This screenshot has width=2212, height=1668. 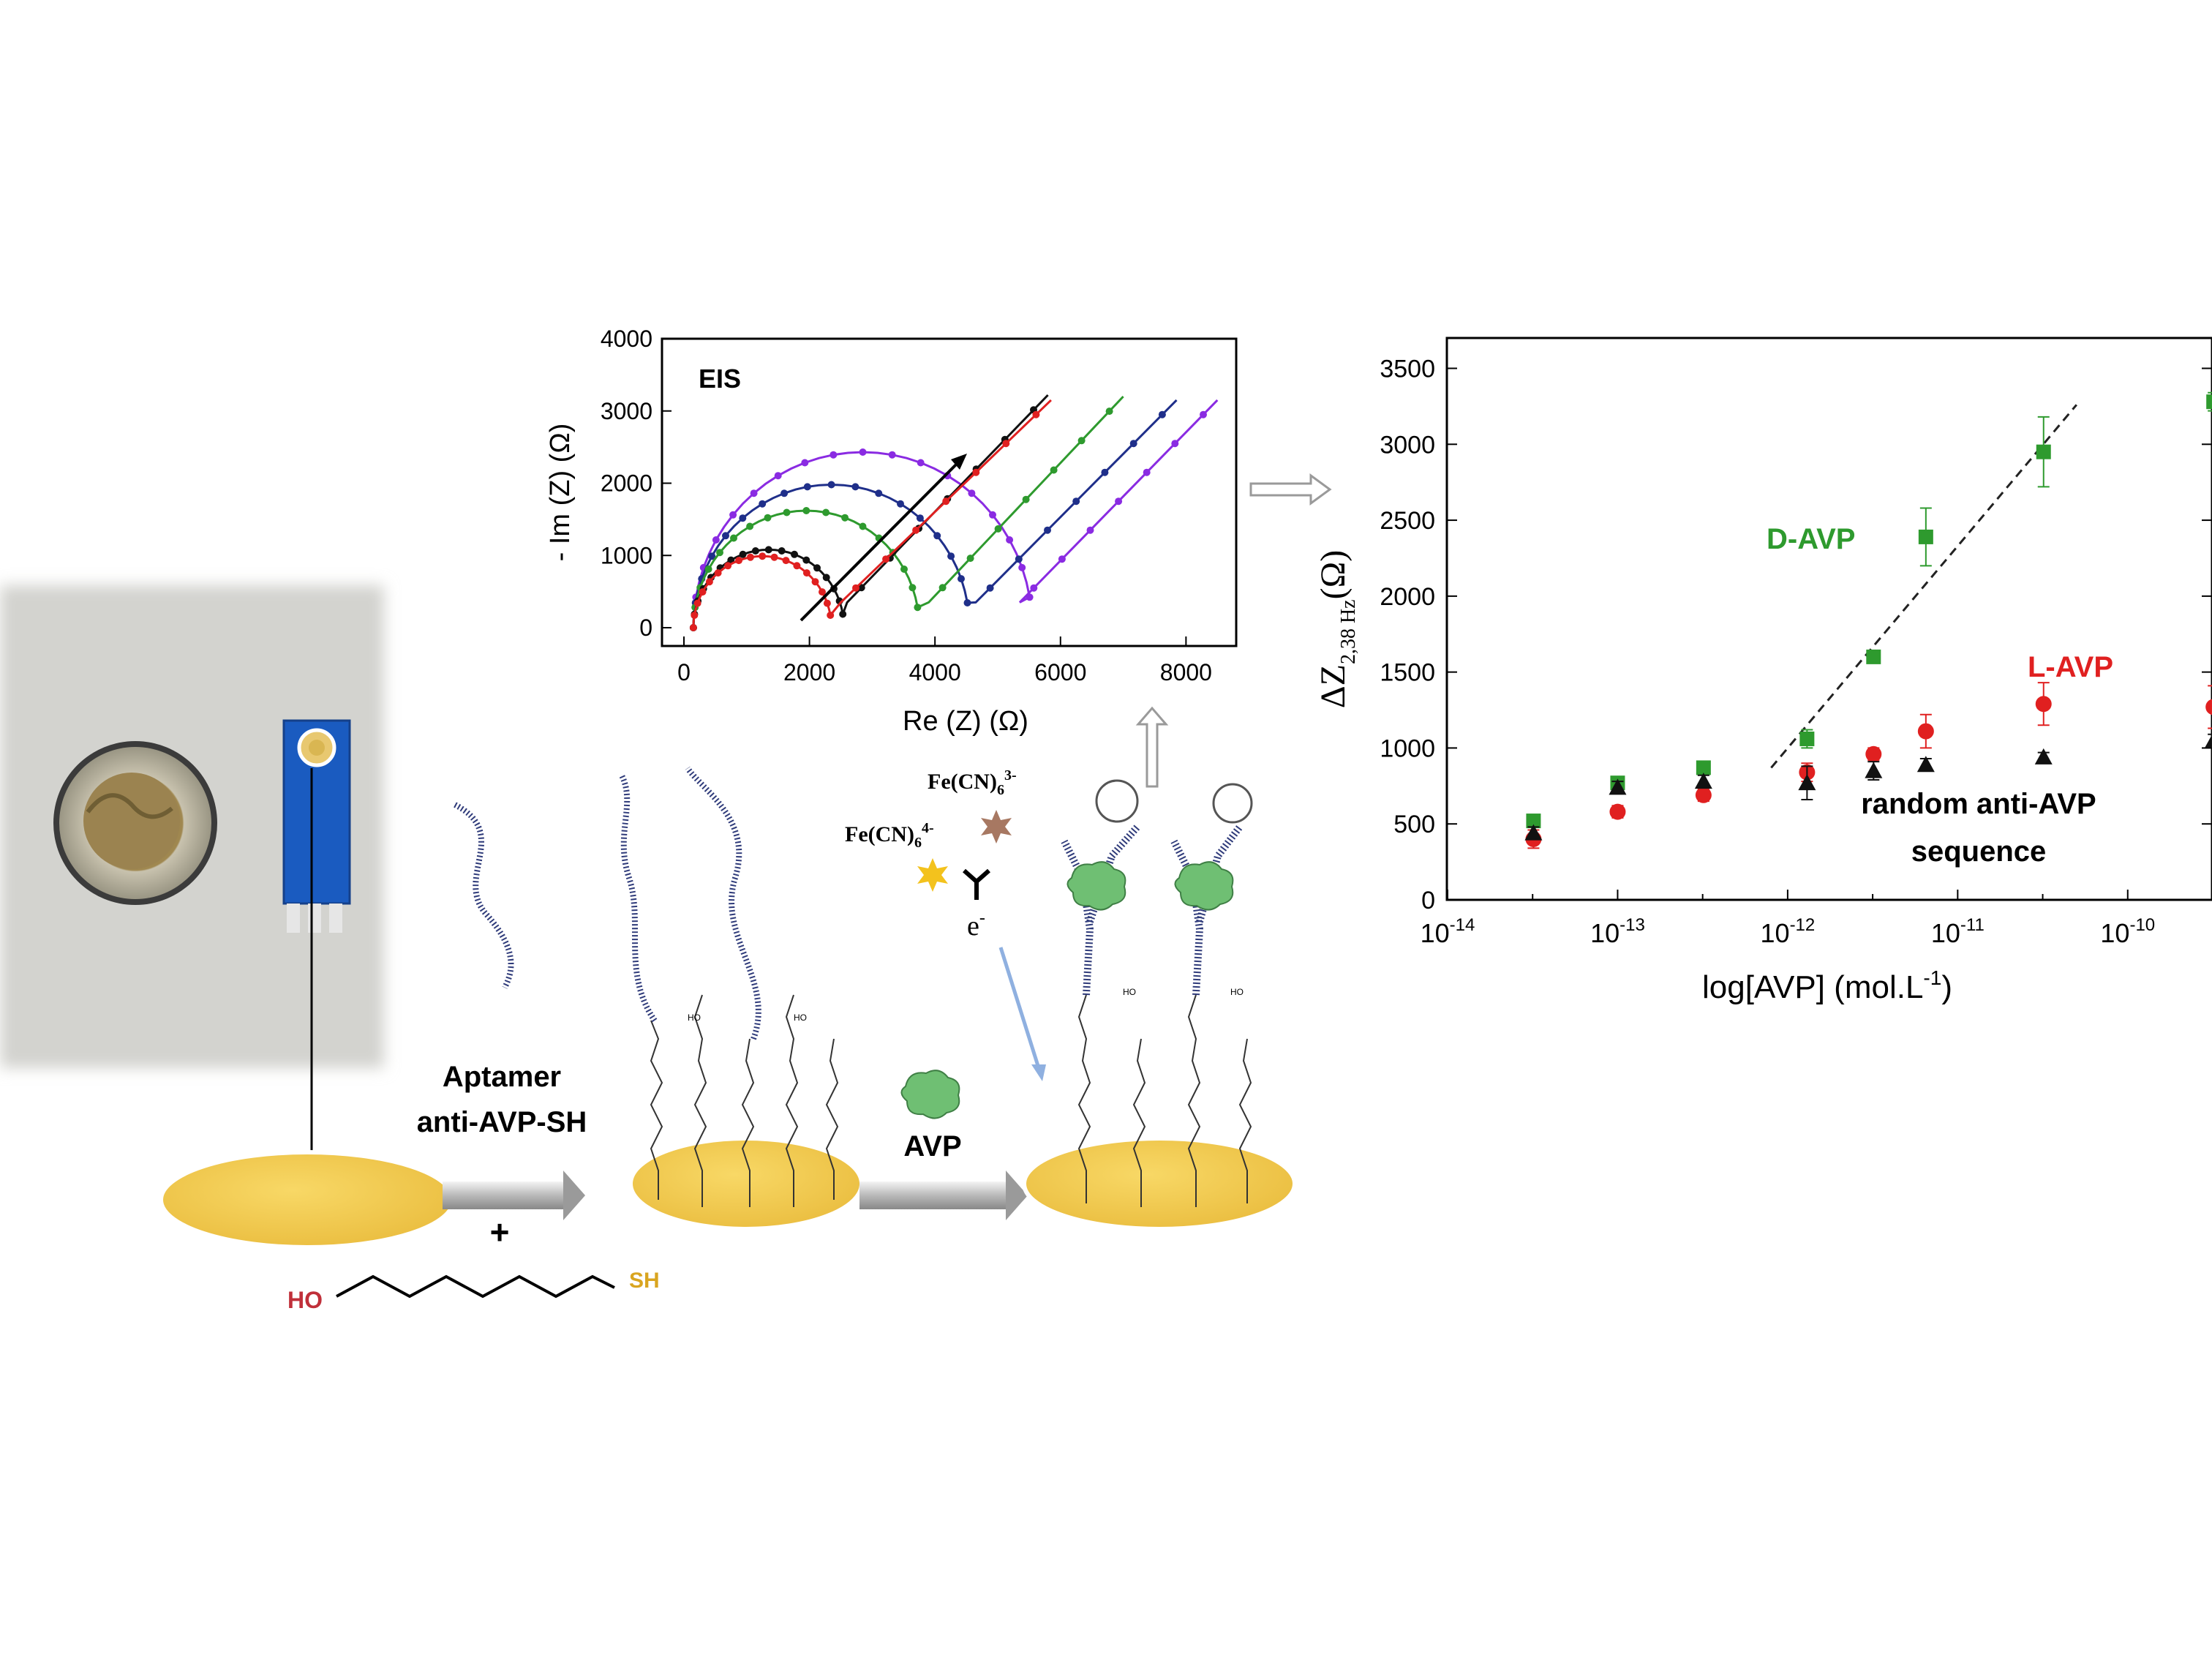 I want to click on eis-x-tick-1: 2000, so click(x=809, y=672).